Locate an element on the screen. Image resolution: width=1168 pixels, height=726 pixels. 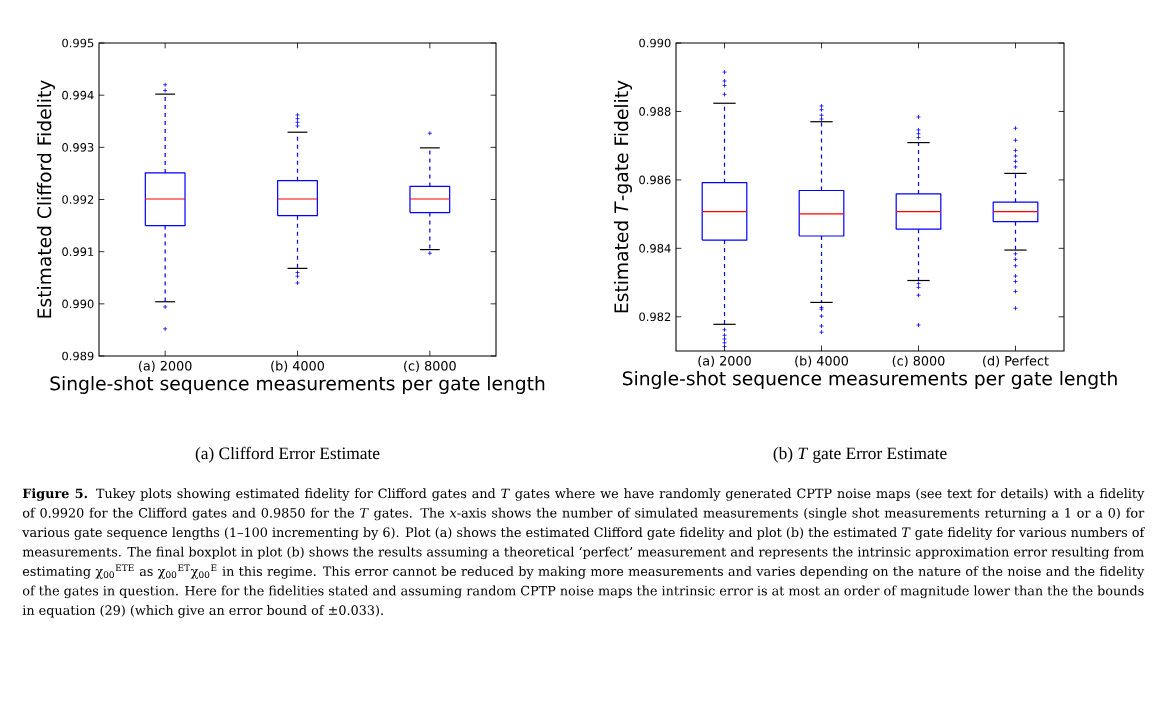
y-tick-label: 0.995 is located at coordinates (78, 43).